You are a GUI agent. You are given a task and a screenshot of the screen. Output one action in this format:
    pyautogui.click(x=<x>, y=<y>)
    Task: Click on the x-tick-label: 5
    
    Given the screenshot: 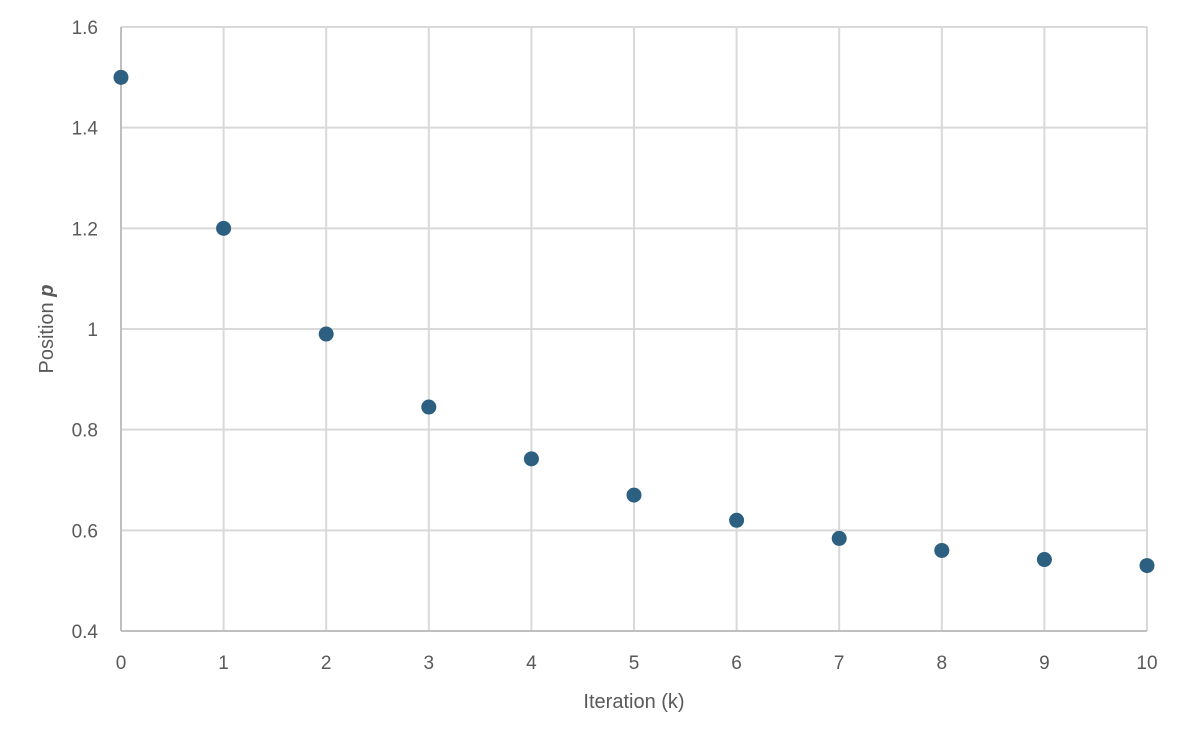 What is the action you would take?
    pyautogui.click(x=634, y=663)
    